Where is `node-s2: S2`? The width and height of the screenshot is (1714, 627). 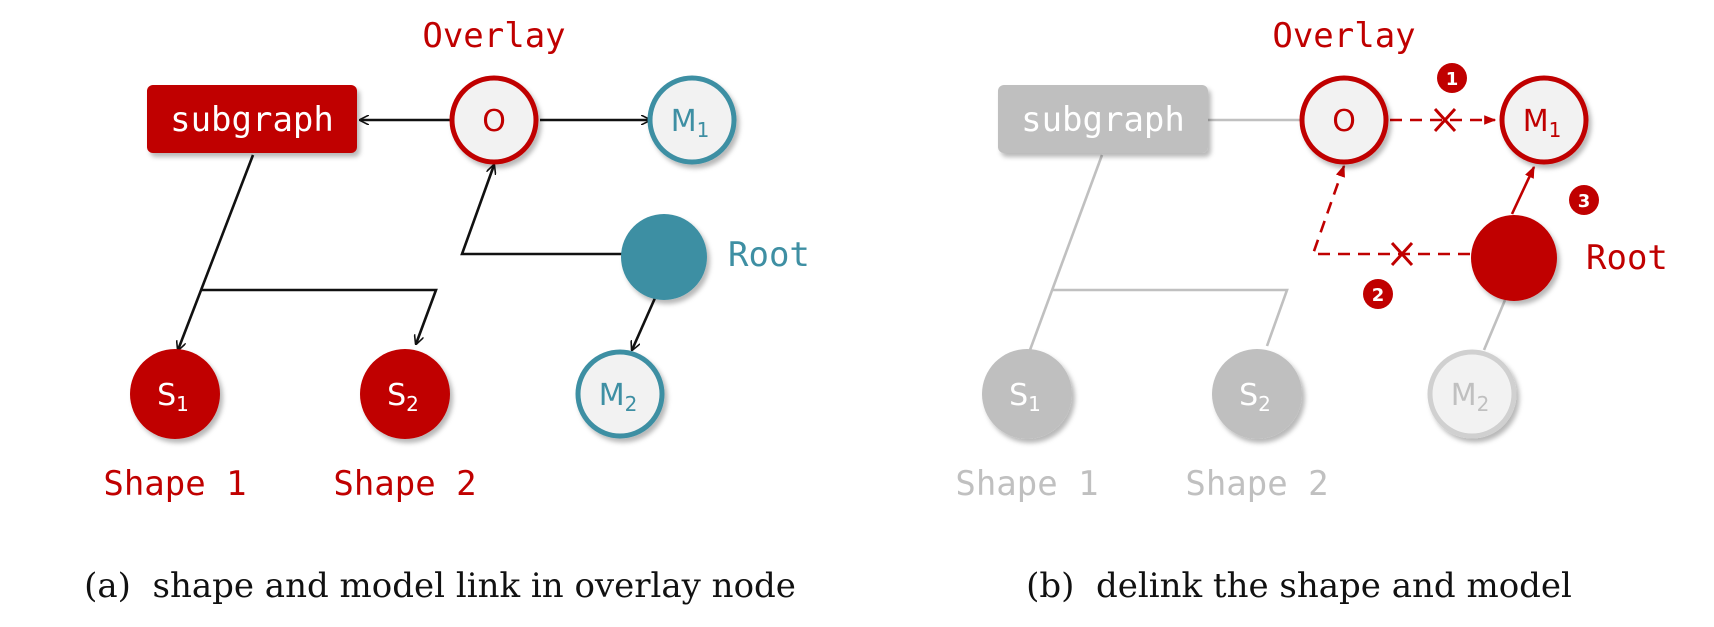 node-s2: S2 is located at coordinates (405, 394).